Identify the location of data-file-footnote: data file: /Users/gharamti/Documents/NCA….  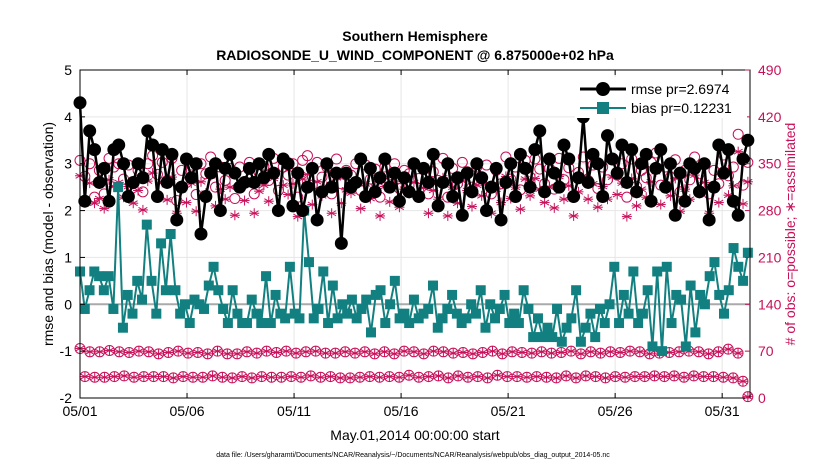
(413, 455).